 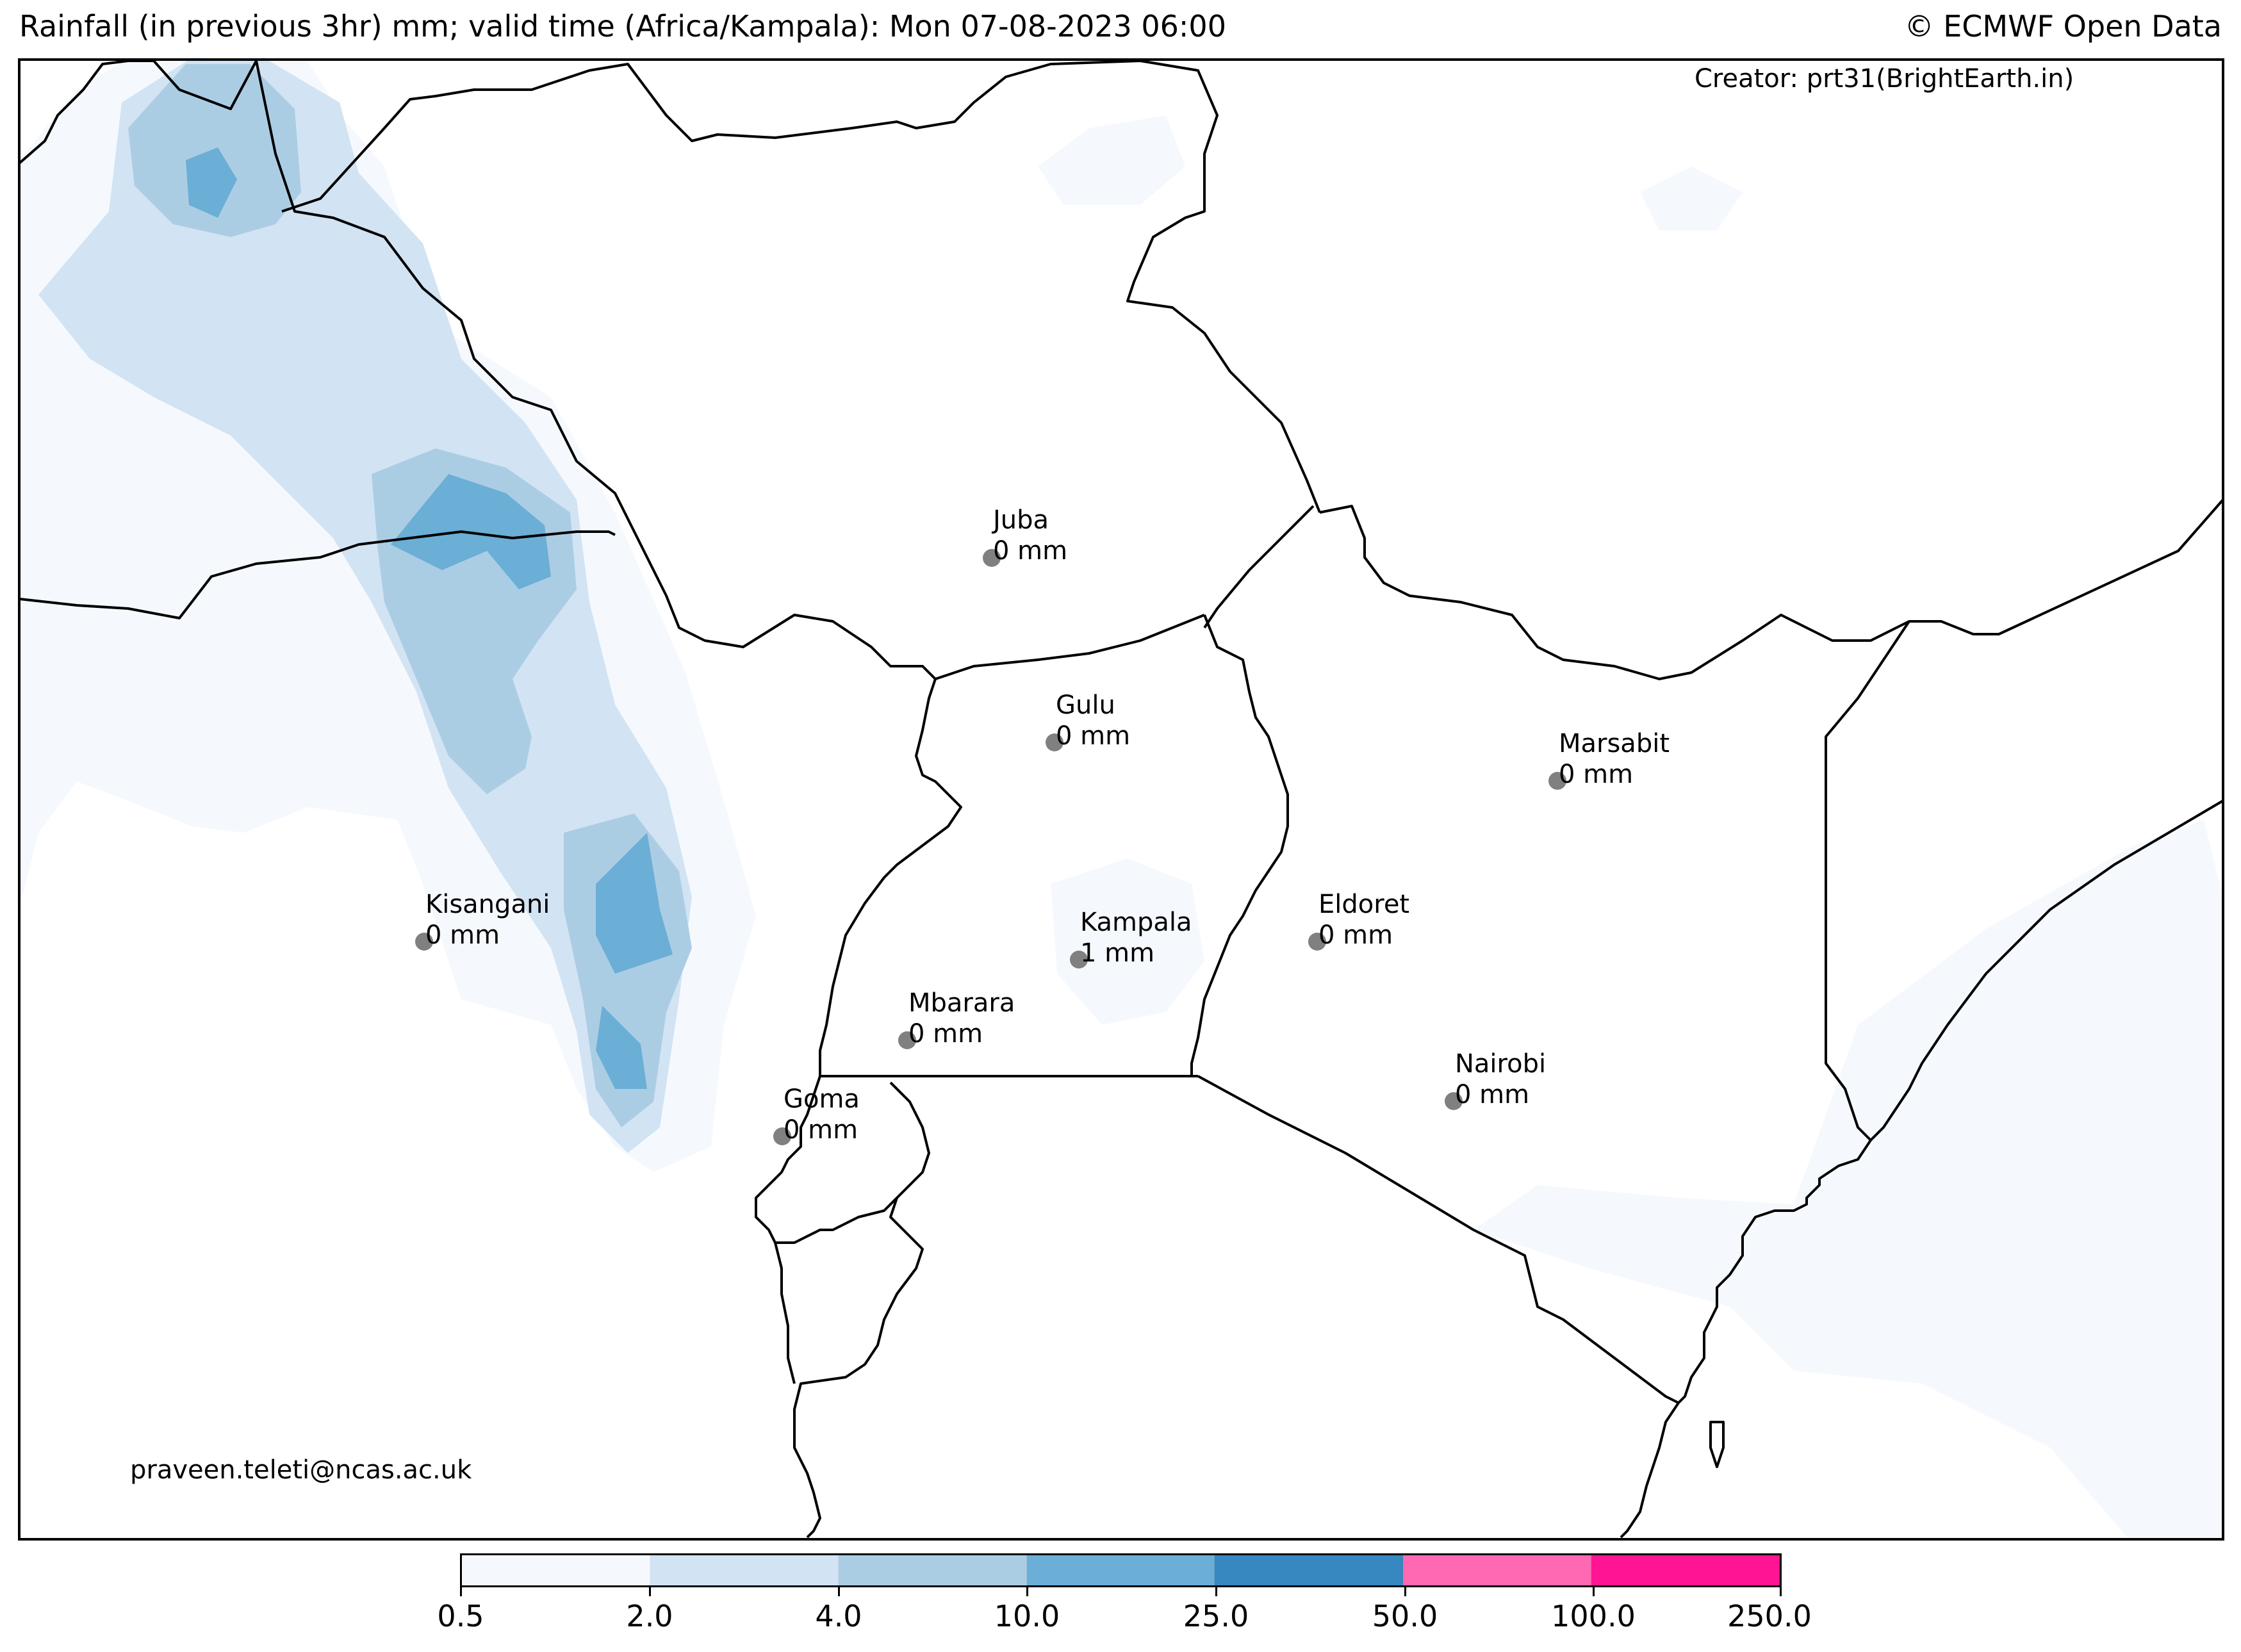 I want to click on colorbar-tick-label: 0.5, so click(x=460, y=1616).